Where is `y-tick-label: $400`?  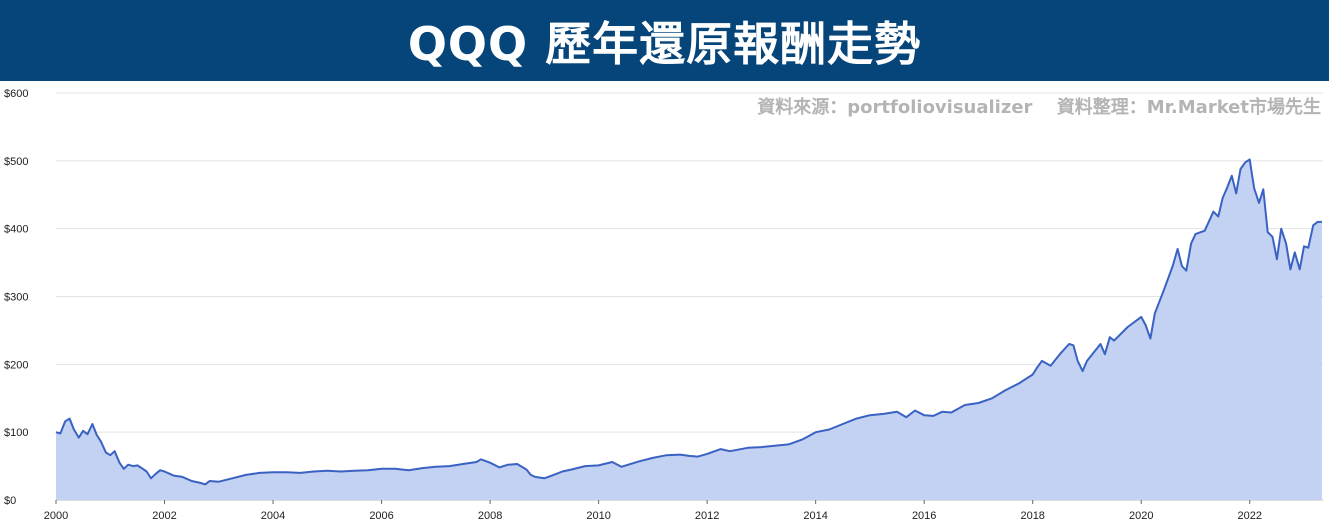 y-tick-label: $400 is located at coordinates (16, 230).